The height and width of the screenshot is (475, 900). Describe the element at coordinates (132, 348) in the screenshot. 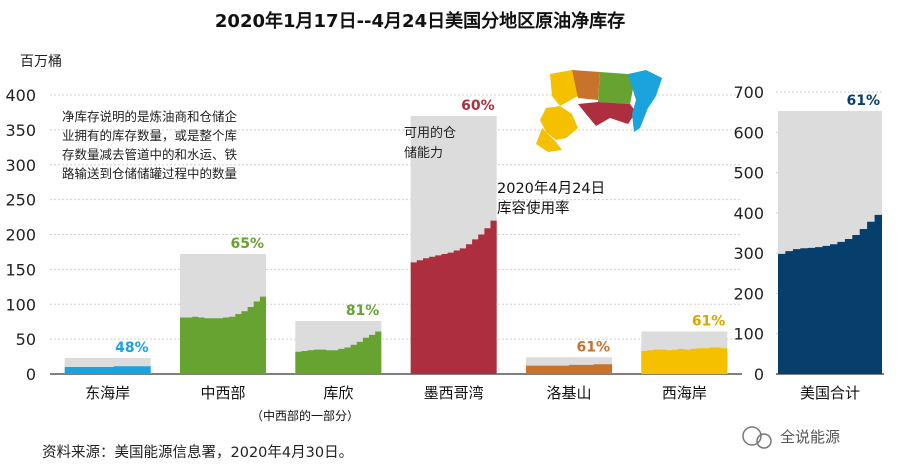

I see `region-0-pct-label: 48%` at that location.